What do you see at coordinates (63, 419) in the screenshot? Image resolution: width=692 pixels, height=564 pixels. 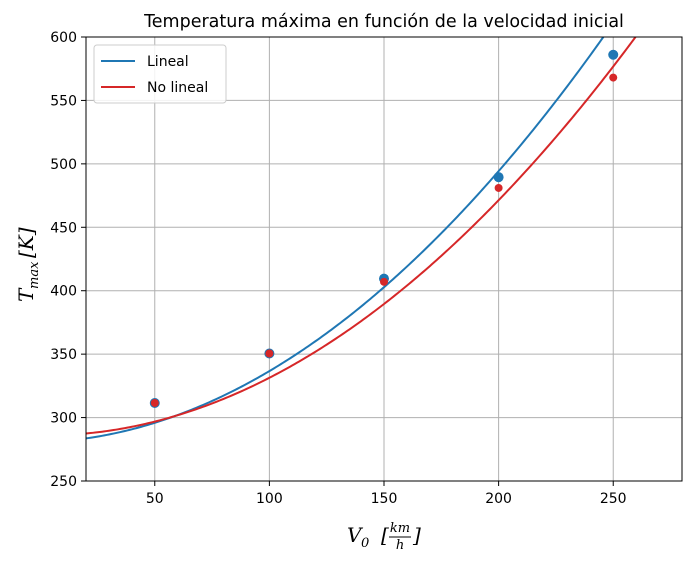 I see `y-tick-label: 300` at bounding box center [63, 419].